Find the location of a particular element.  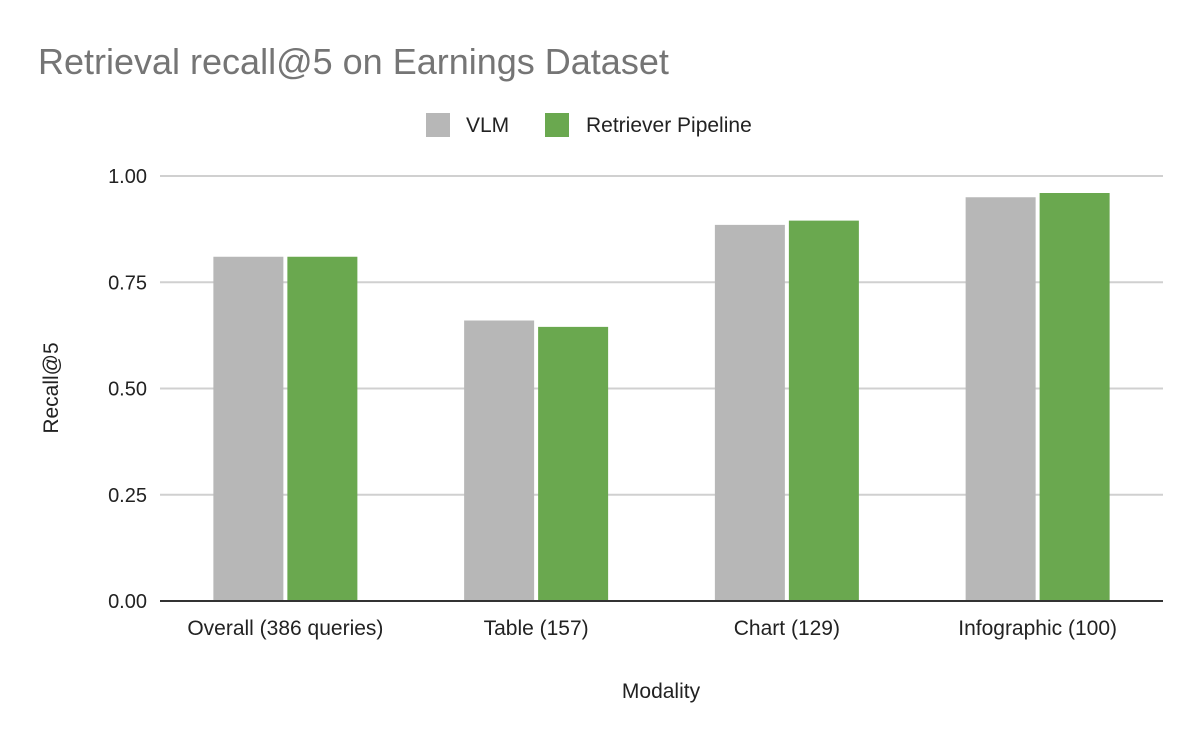

legend-label-vlm: VLM is located at coordinates (487, 125).